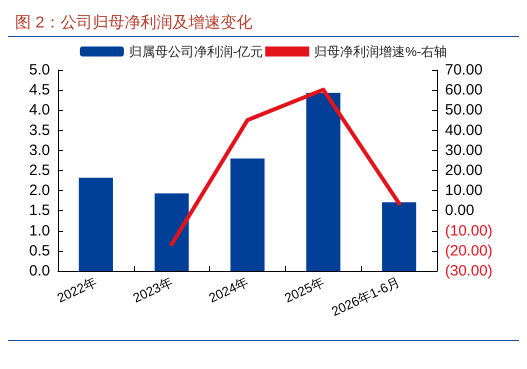 This screenshot has height=369, width=527. I want to click on y-tick-label: 2.5, so click(39, 170).